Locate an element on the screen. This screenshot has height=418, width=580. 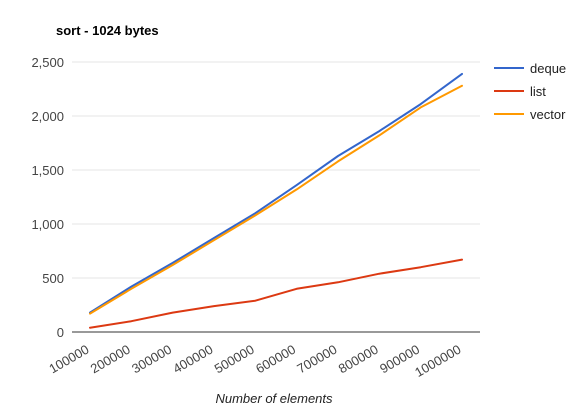
x-tick-label: 300000 is located at coordinates (151, 359).